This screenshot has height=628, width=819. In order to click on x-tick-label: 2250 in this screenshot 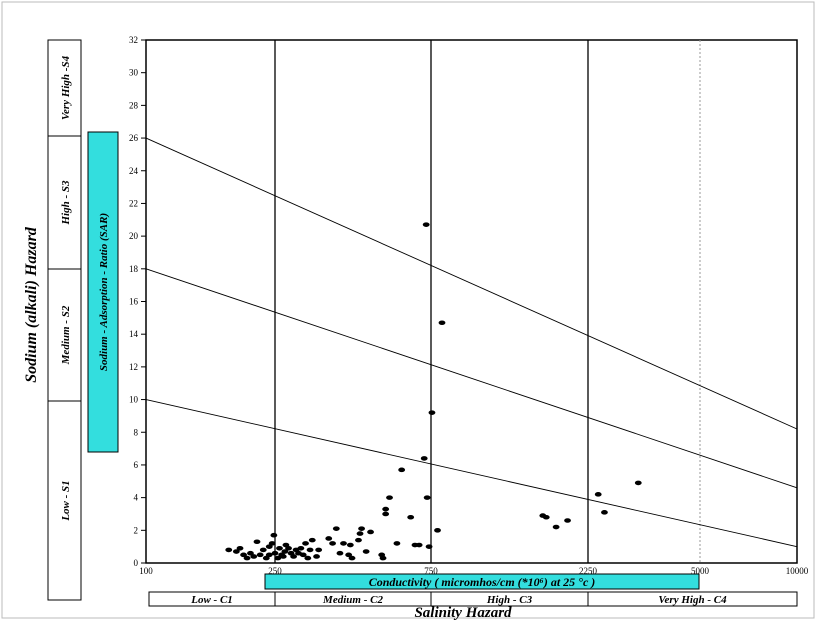, I will do `click(588, 571)`.